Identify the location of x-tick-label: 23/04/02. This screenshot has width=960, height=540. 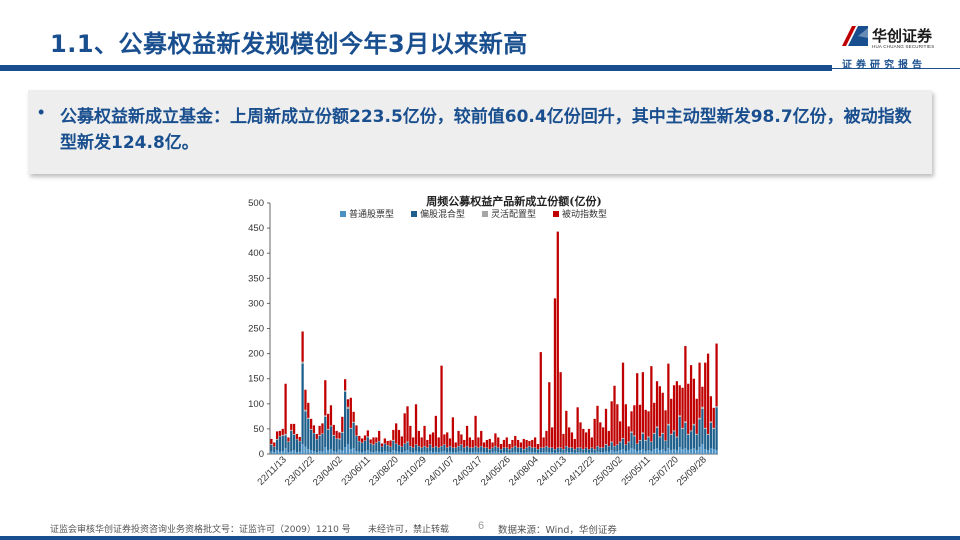
(328, 471).